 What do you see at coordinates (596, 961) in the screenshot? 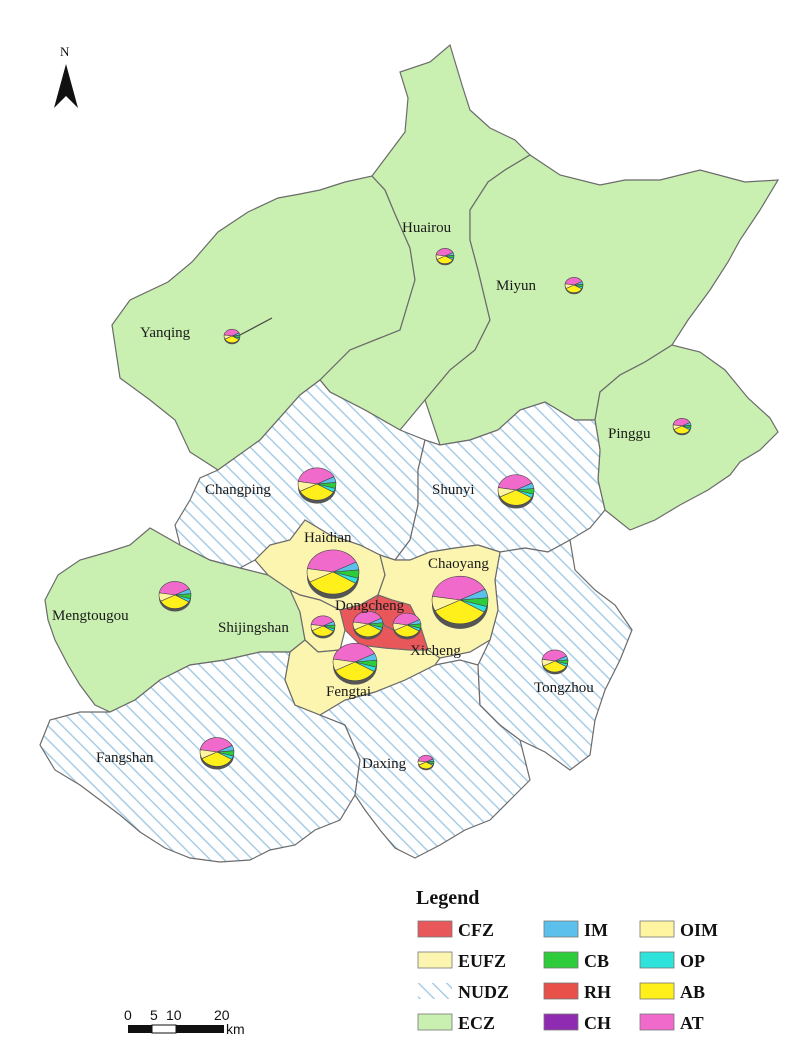
I see `legend-label-cb: CB` at bounding box center [596, 961].